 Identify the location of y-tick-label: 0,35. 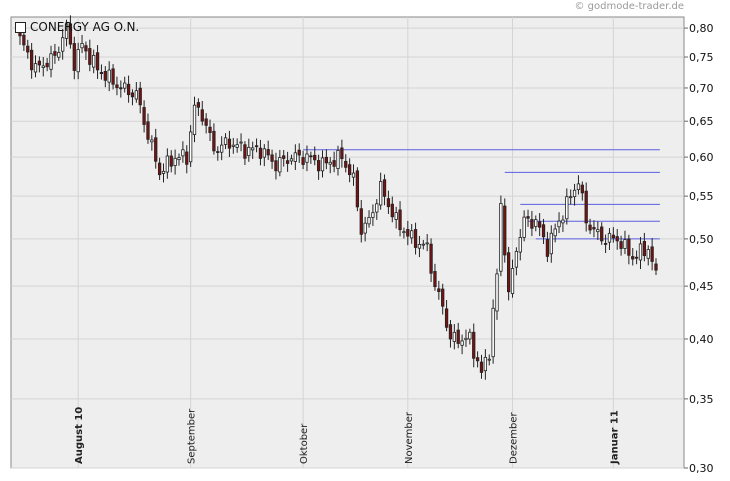
(701, 399).